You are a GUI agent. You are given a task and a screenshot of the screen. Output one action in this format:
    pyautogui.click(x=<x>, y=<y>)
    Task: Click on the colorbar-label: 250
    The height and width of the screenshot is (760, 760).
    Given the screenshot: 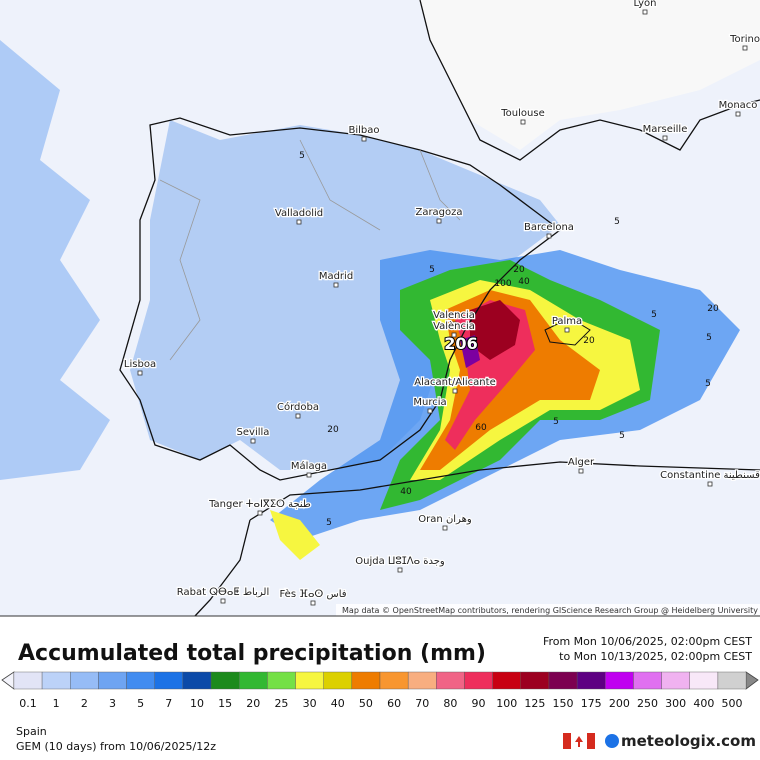 What is the action you would take?
    pyautogui.click(x=647, y=703)
    